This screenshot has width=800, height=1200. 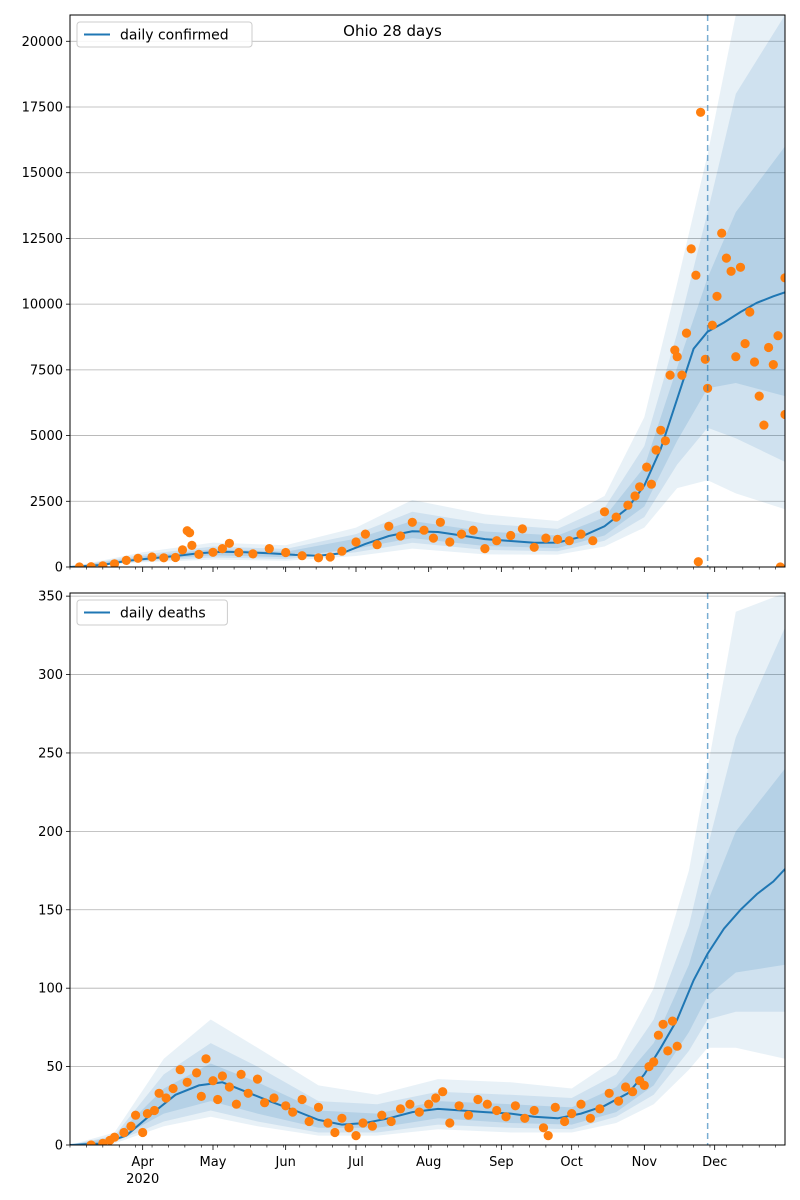 I want to click on legend-box, so click(x=164, y=34).